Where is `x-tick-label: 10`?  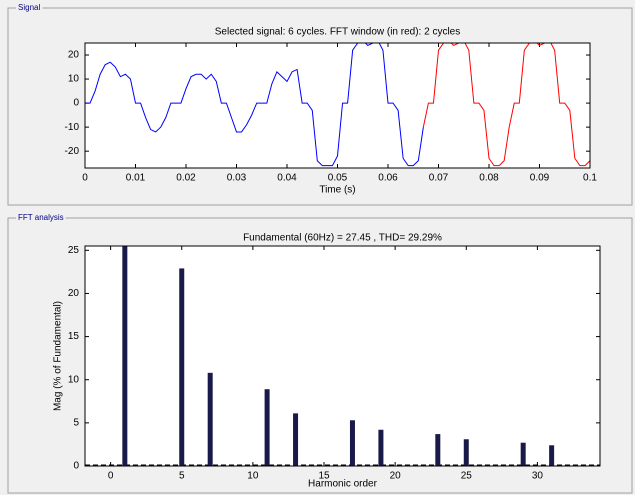
x-tick-label: 10 is located at coordinates (253, 476).